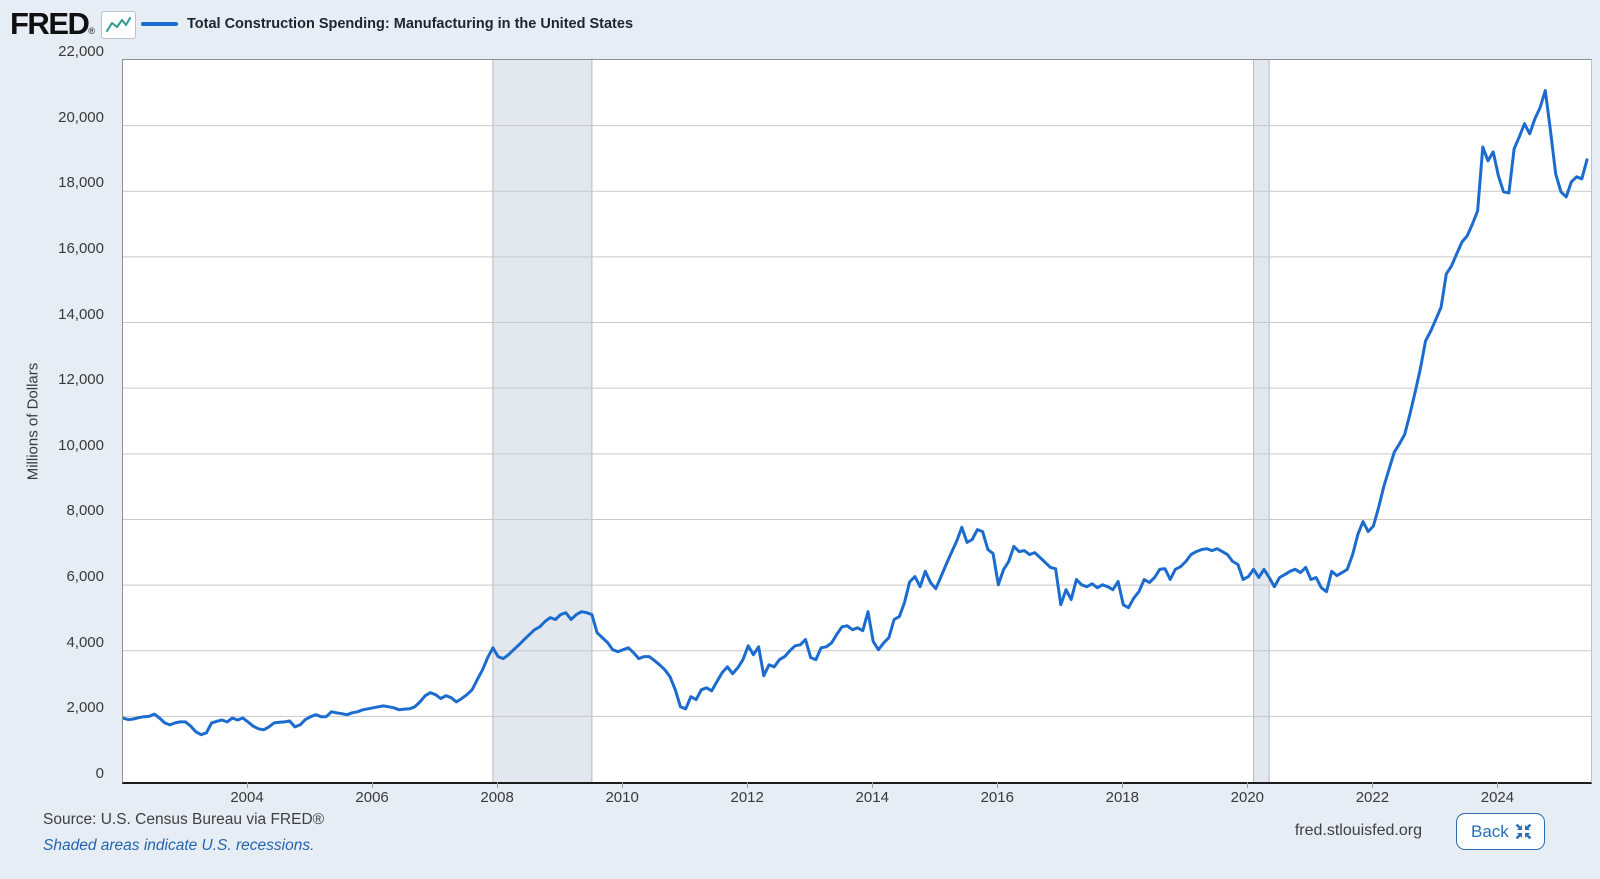 Image resolution: width=1600 pixels, height=879 pixels. Describe the element at coordinates (99, 773) in the screenshot. I see `y-tick-label: 0` at that location.